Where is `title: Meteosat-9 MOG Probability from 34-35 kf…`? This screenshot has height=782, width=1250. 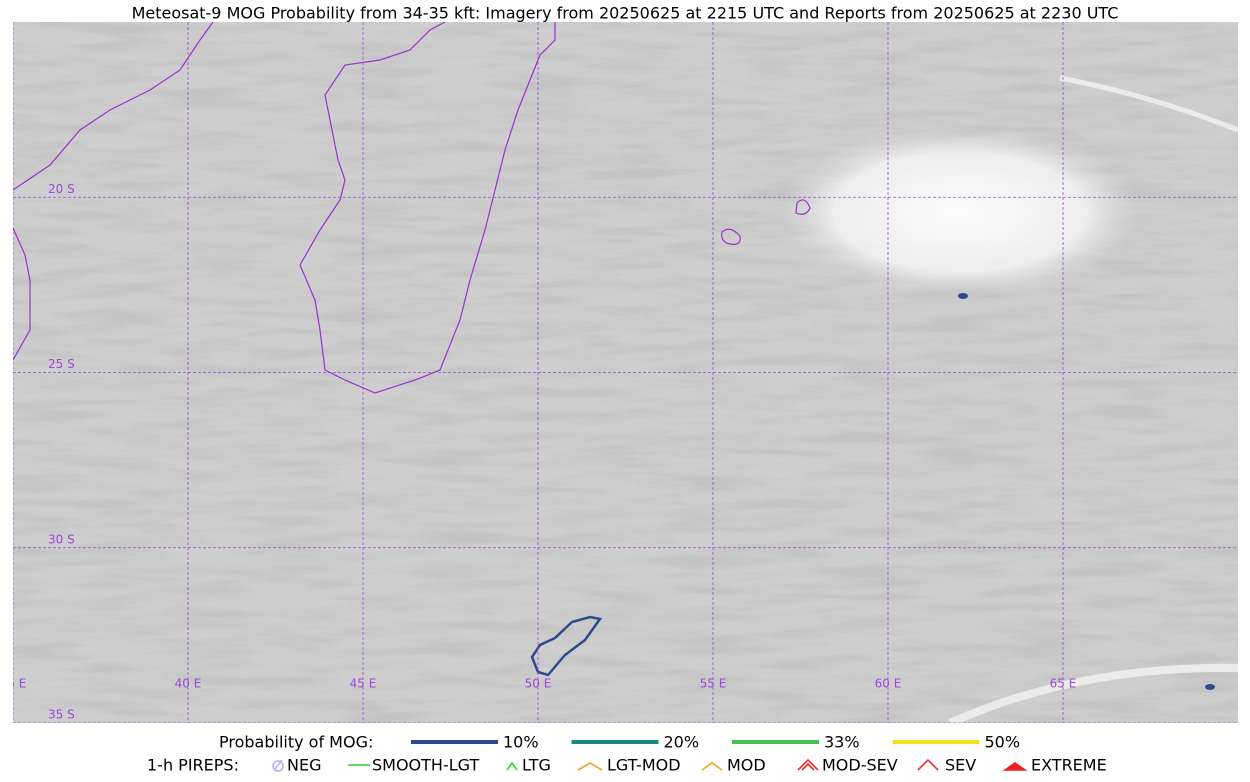
title: Meteosat-9 MOG Probability from 34-35 kf… is located at coordinates (625, 13).